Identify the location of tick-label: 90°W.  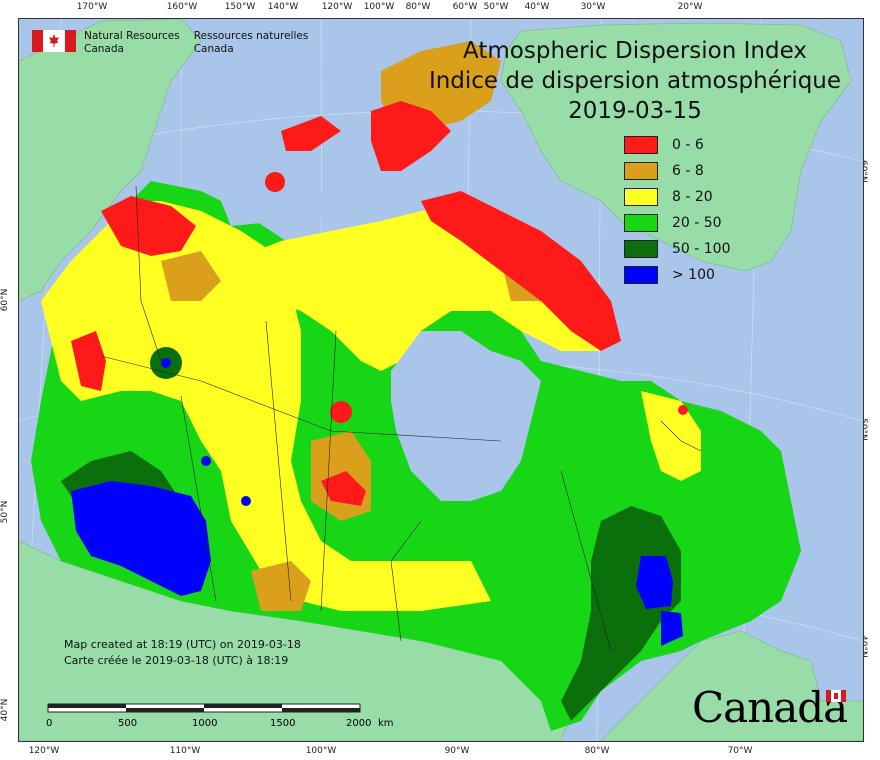
(457, 751).